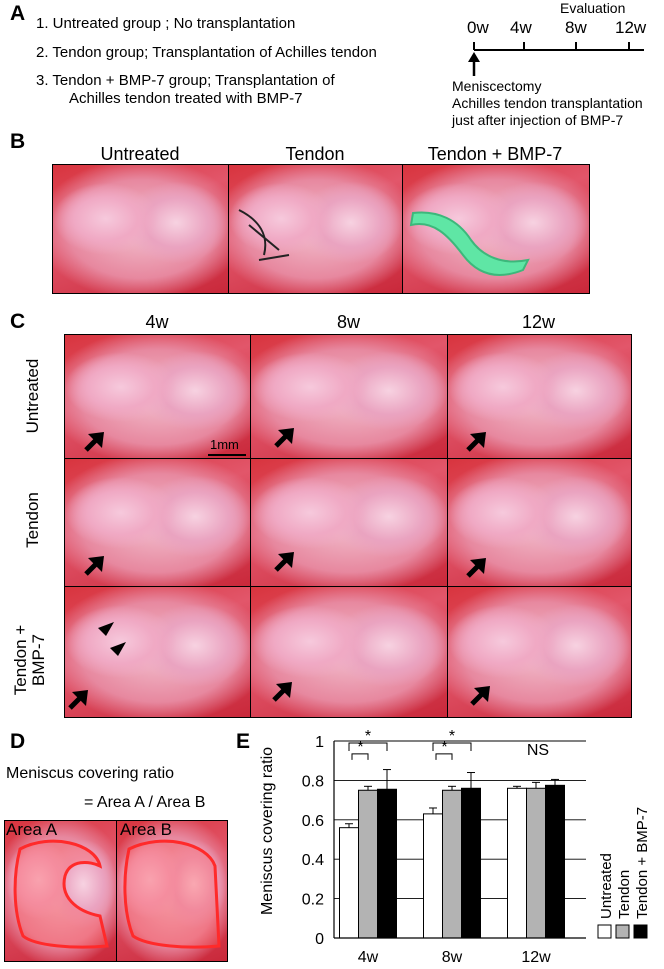 The height and width of the screenshot is (969, 664). I want to click on panel-b-letter: B, so click(18, 141).